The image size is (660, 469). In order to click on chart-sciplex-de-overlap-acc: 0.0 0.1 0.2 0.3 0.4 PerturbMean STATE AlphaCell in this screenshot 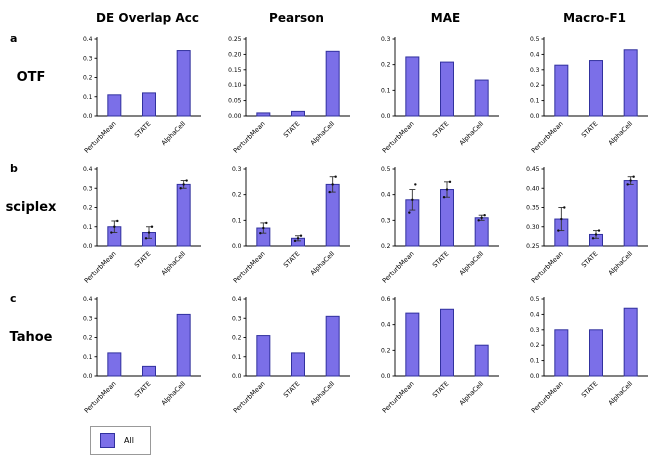, I will do `click(134, 227)`.